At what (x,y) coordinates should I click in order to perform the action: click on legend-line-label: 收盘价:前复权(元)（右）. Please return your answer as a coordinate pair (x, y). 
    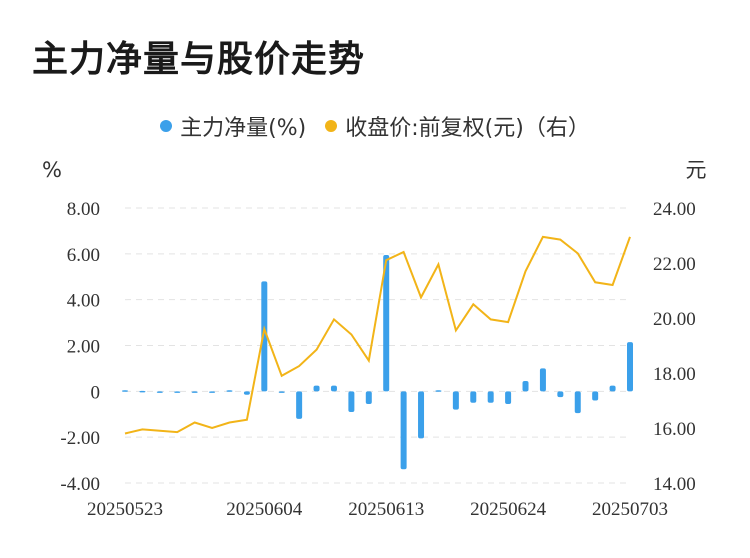
    Looking at the image, I should click on (467, 128).